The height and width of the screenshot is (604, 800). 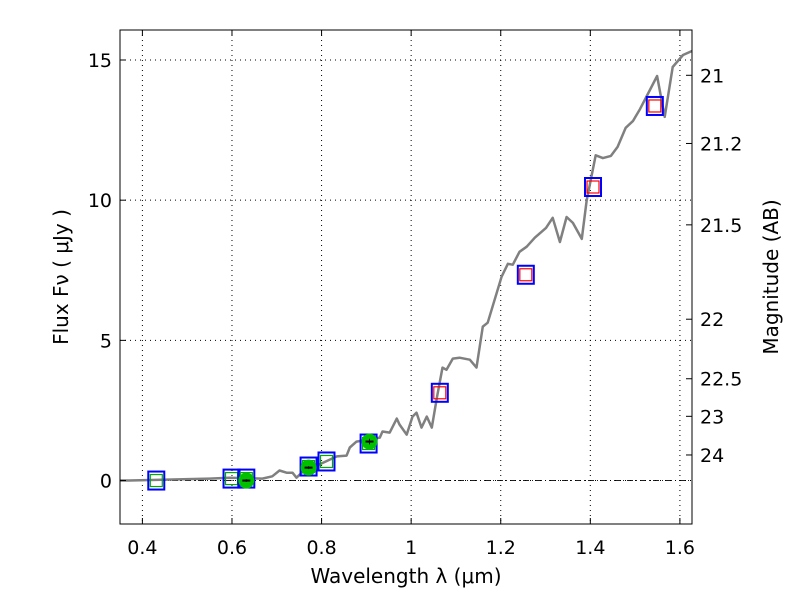 I want to click on x-tick-label: 0.4, so click(x=142, y=548).